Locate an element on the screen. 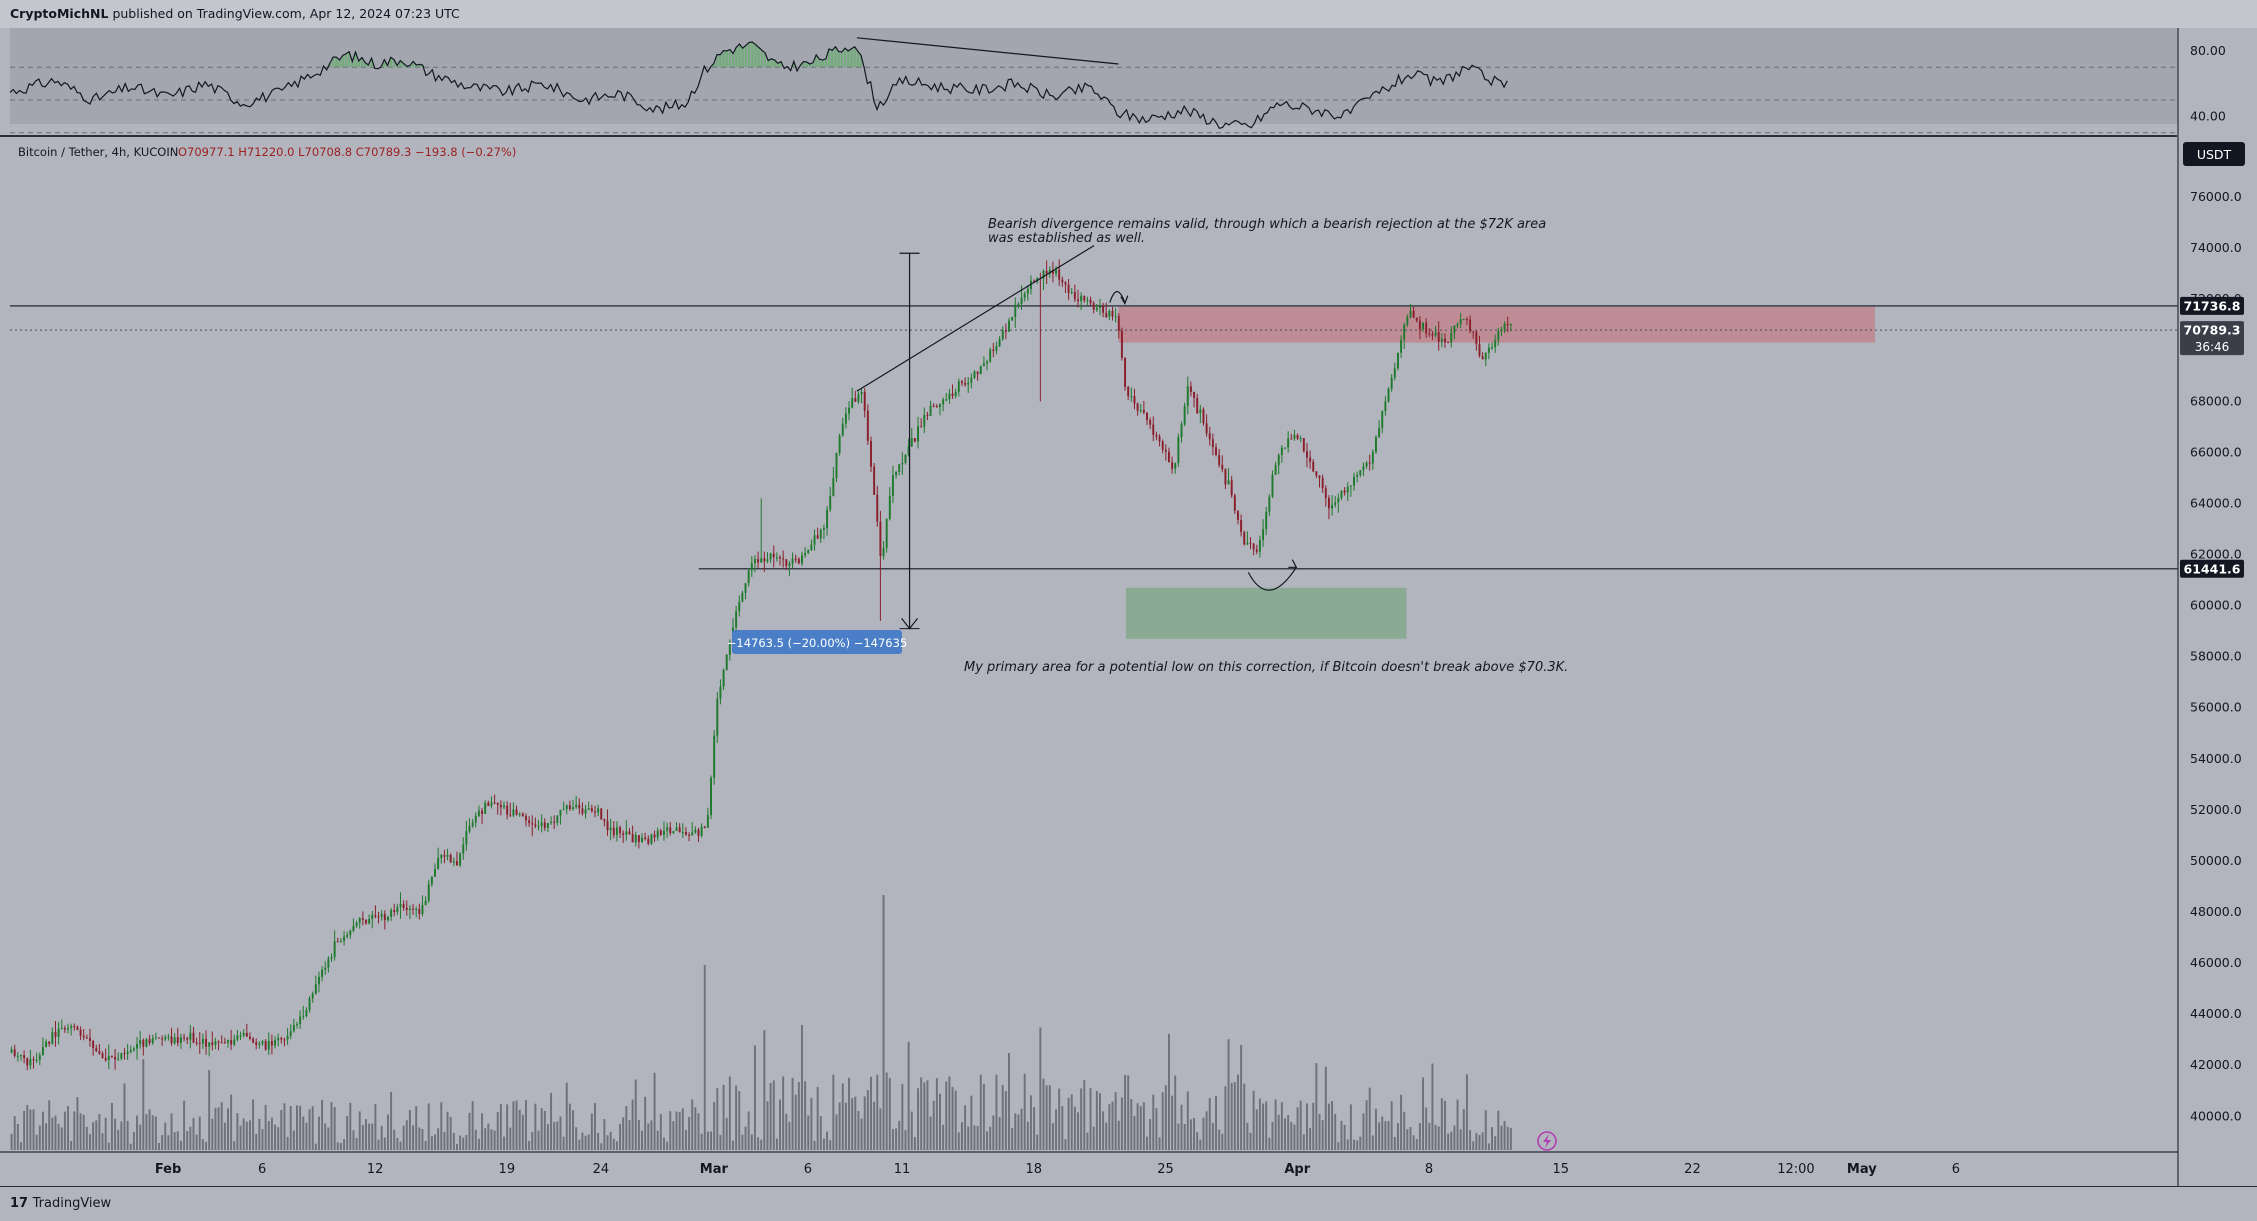  rsi-axis: 80.00 40.00 is located at coordinates (2208, 83).